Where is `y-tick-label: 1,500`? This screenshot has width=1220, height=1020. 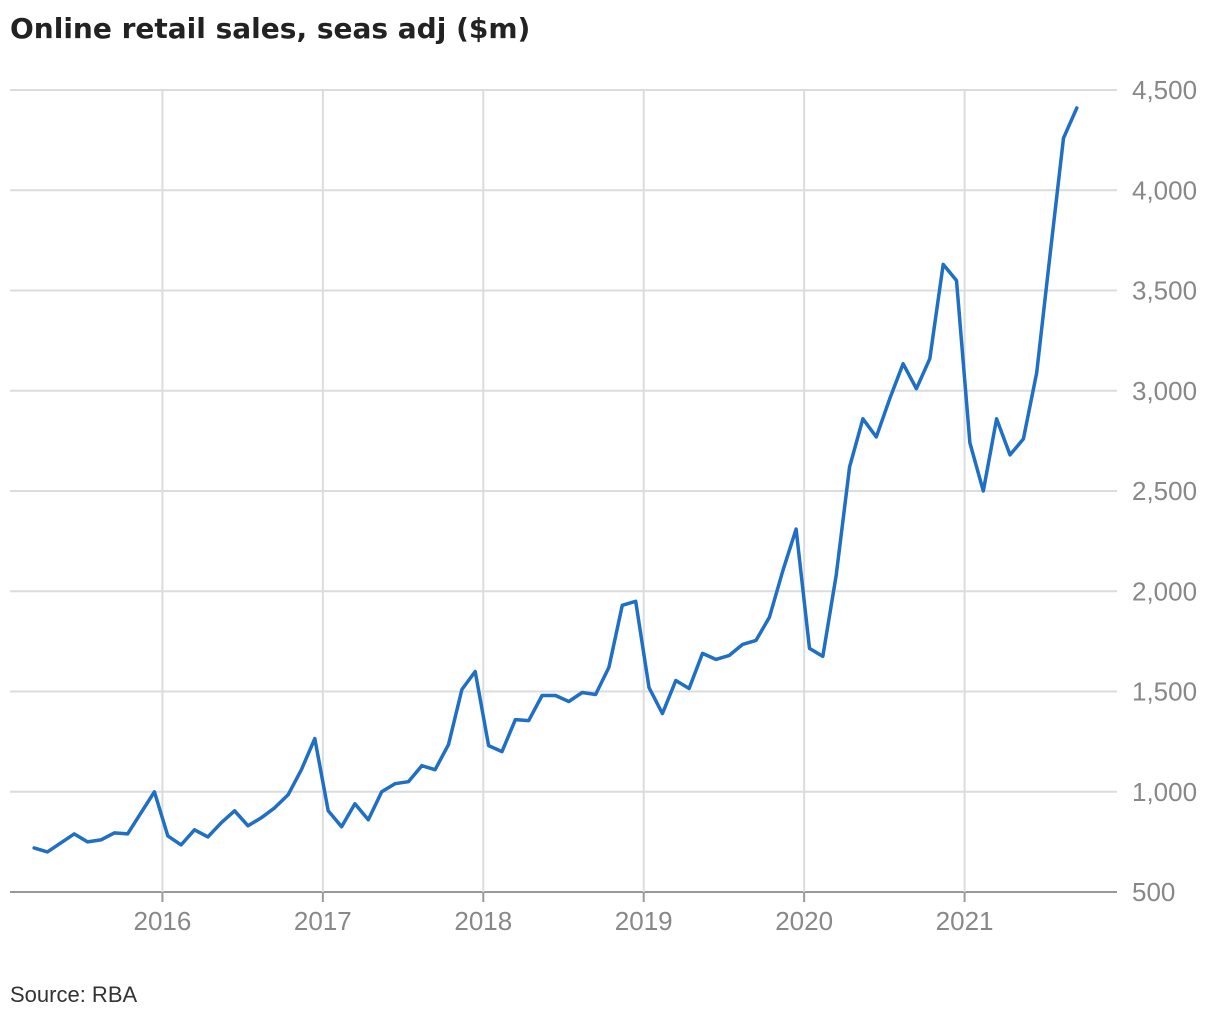
y-tick-label: 1,500 is located at coordinates (1164, 692).